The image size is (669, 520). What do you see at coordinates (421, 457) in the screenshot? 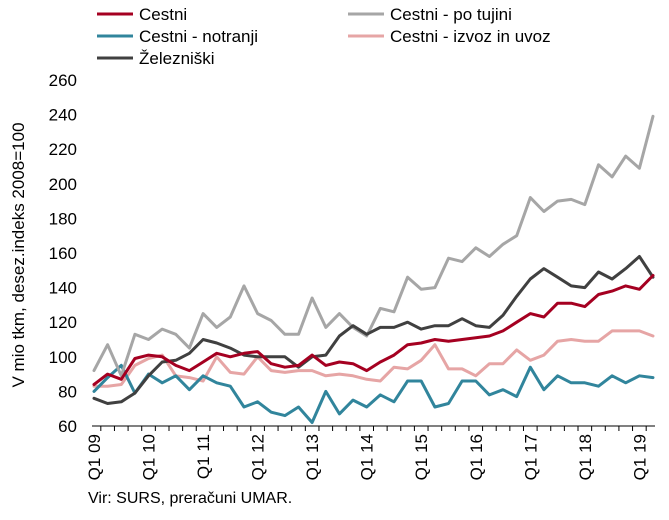
I see `x-tick-label: Q1 15` at bounding box center [421, 457].